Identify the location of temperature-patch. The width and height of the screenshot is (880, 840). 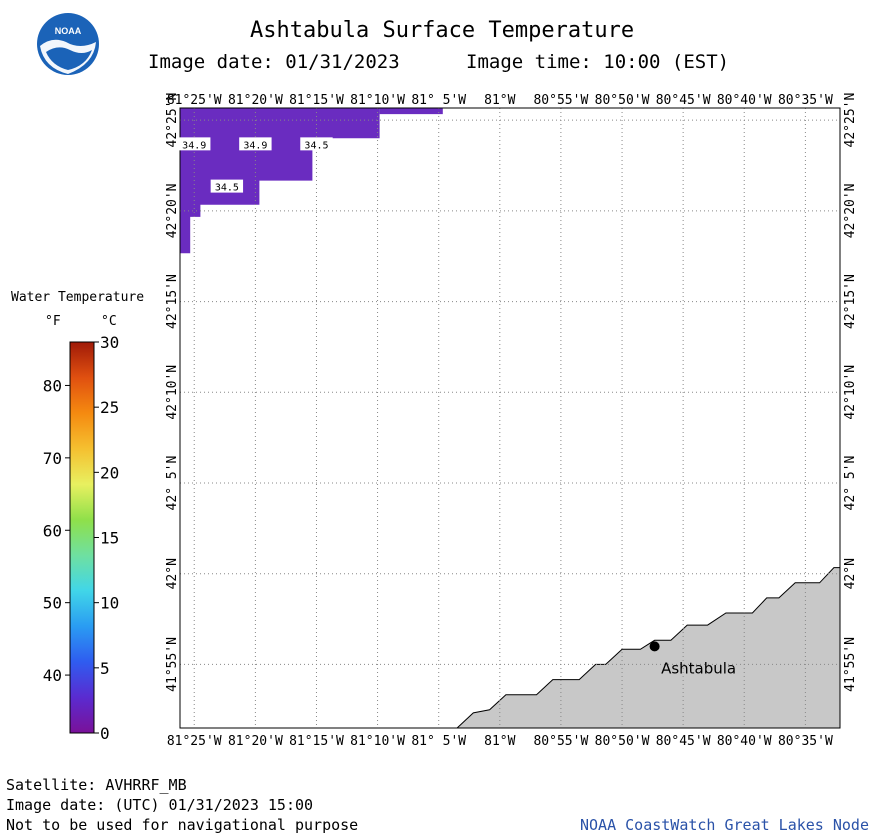
(280, 181).